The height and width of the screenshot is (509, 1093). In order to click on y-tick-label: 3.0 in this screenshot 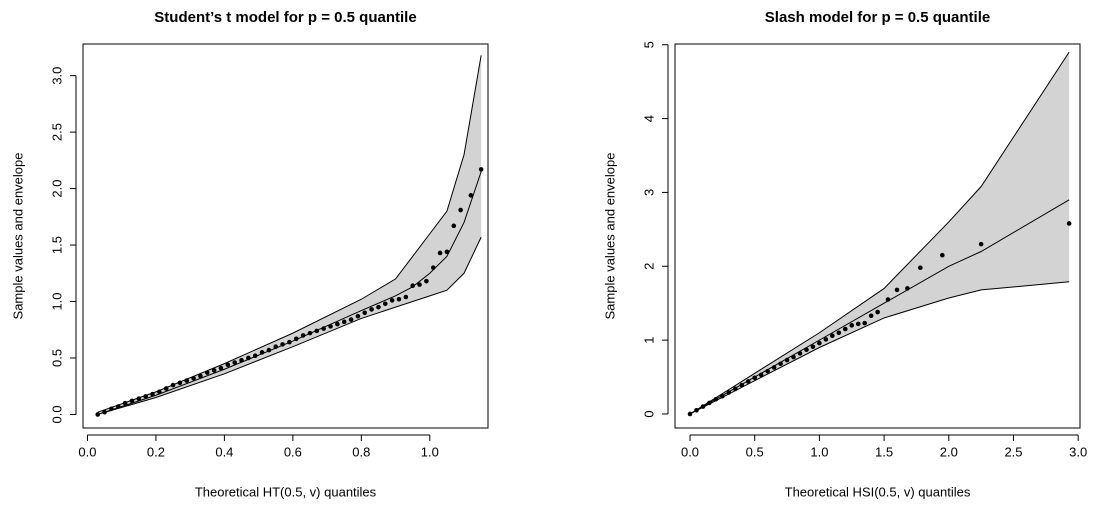, I will do `click(56, 76)`.